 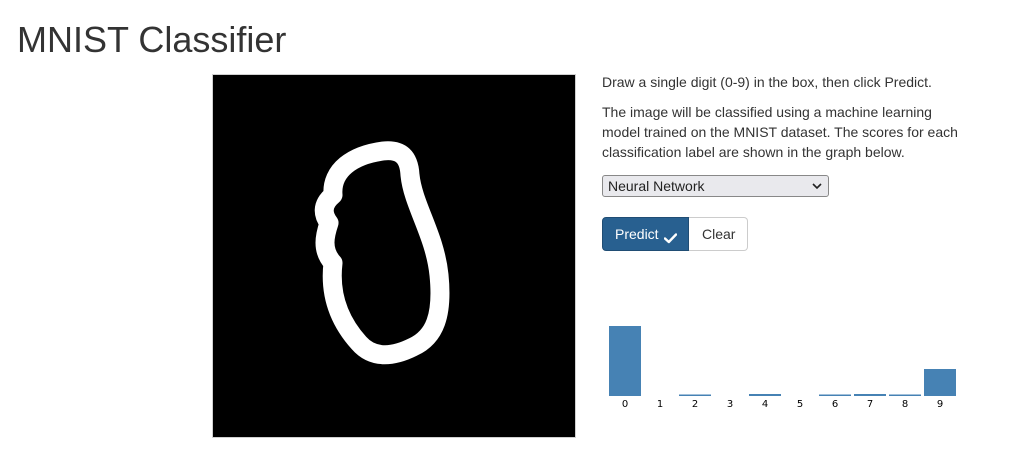 I want to click on tick-label-1: 1, so click(x=660, y=404).